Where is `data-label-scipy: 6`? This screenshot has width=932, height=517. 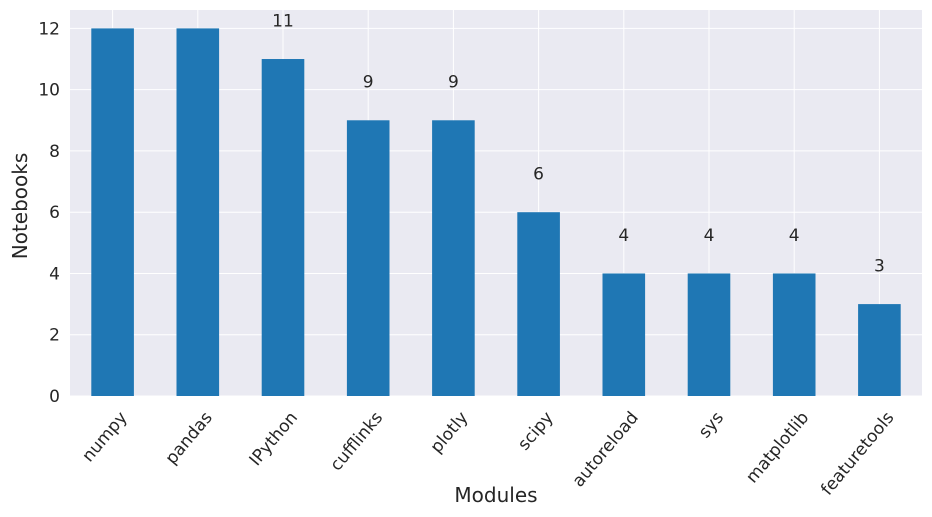
data-label-scipy: 6 is located at coordinates (538, 175).